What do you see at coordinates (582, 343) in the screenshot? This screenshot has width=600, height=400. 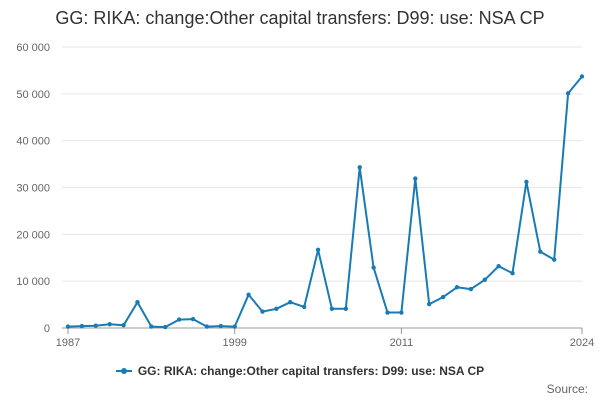 I see `x-tick-label: 2024` at bounding box center [582, 343].